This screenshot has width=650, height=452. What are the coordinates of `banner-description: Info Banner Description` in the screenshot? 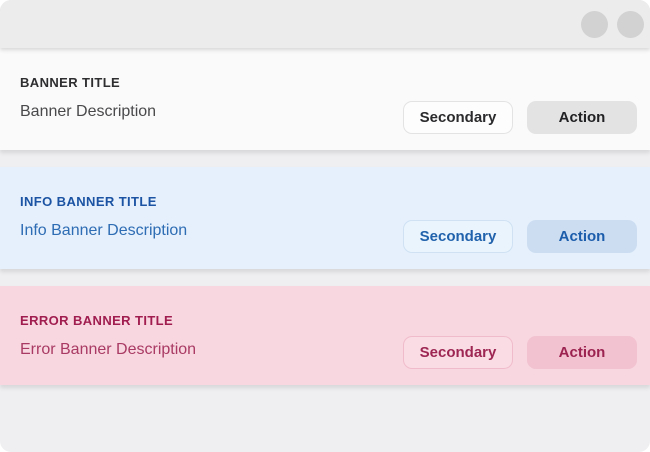 It's located at (104, 230).